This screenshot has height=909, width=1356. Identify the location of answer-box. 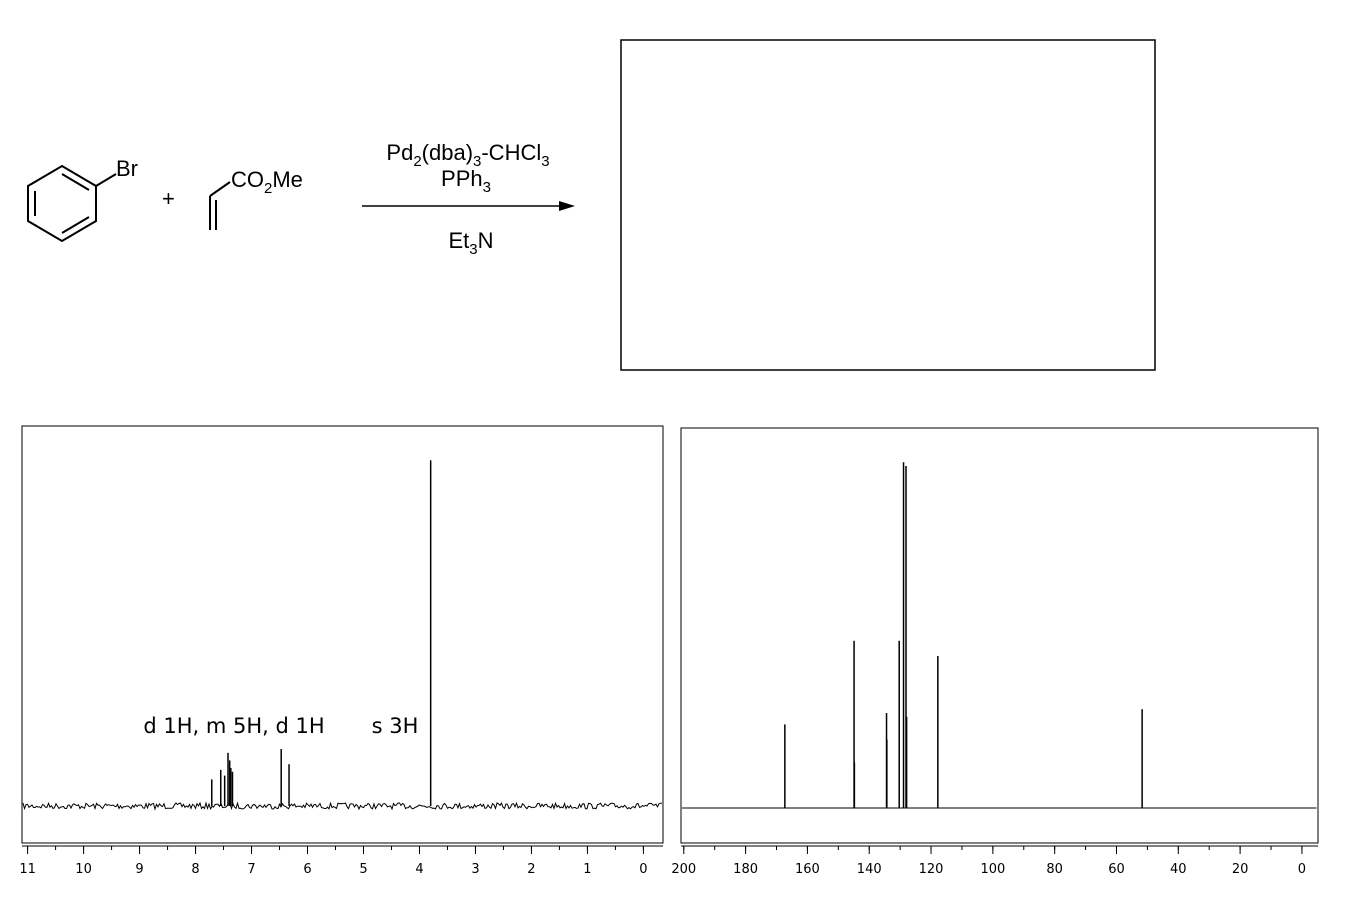
(888, 205).